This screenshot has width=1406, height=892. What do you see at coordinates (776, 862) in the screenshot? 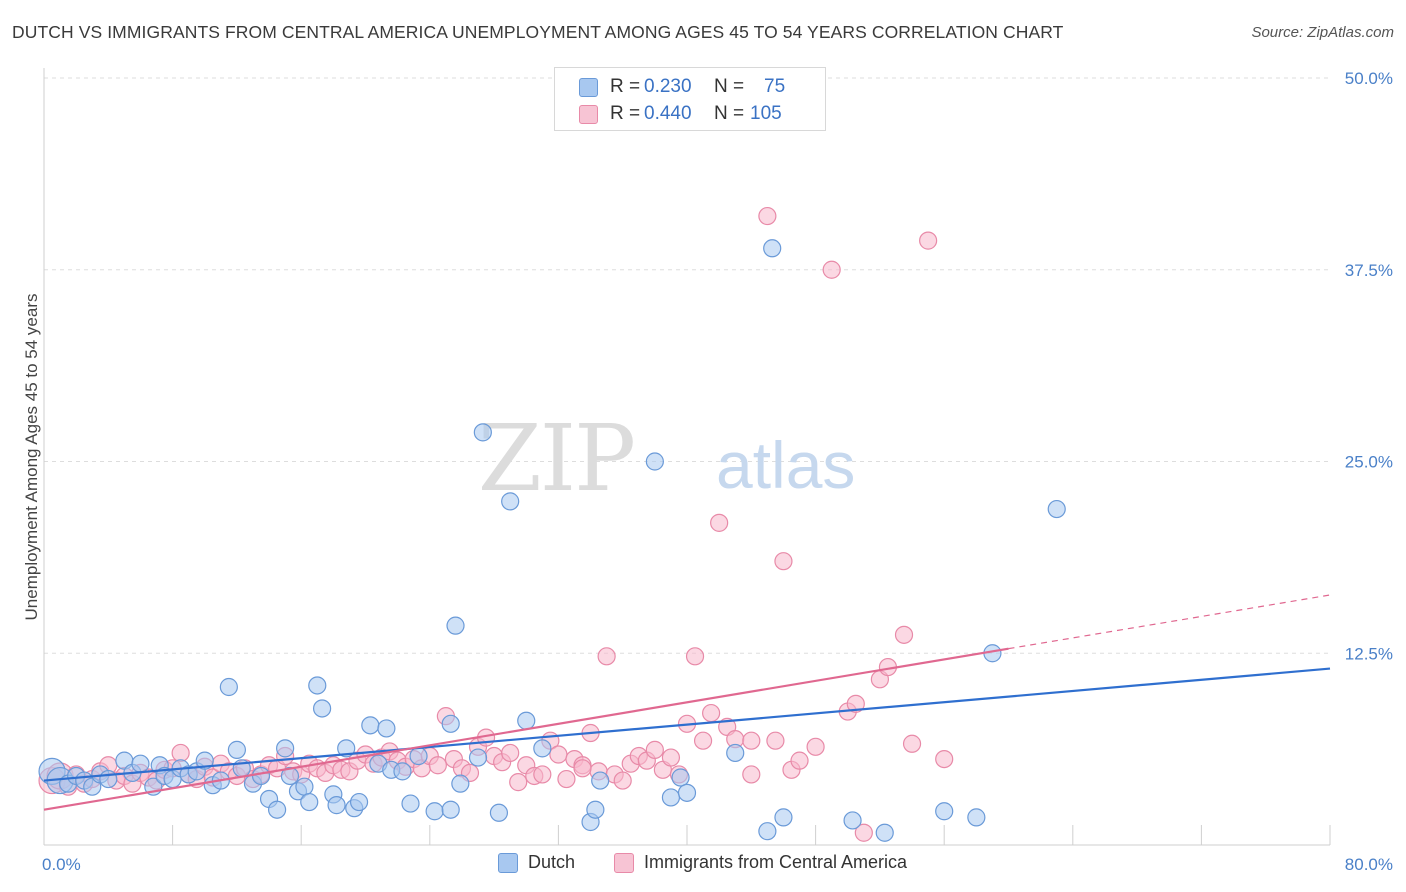
I see `legend-label-ca: Immigrants from Central America` at bounding box center [776, 862].